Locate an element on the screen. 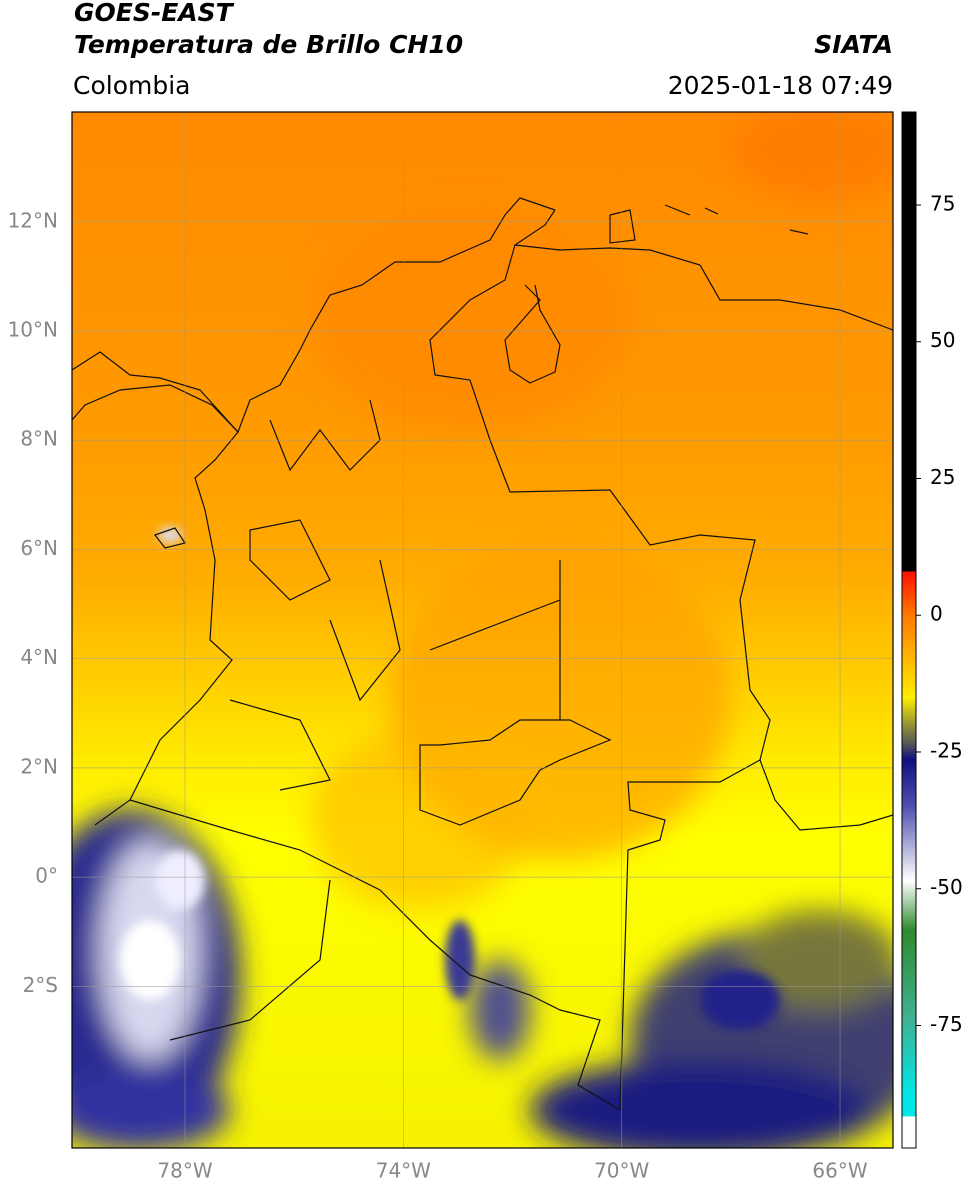 The height and width of the screenshot is (1194, 966). lat-tick-label: 6°N is located at coordinates (39, 548).